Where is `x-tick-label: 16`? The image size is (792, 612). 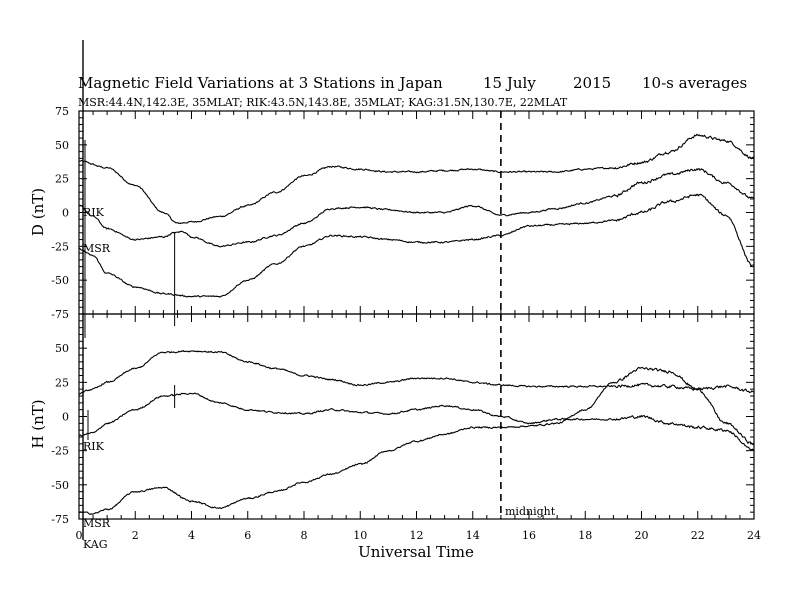
x-tick-label: 16 is located at coordinates (529, 535).